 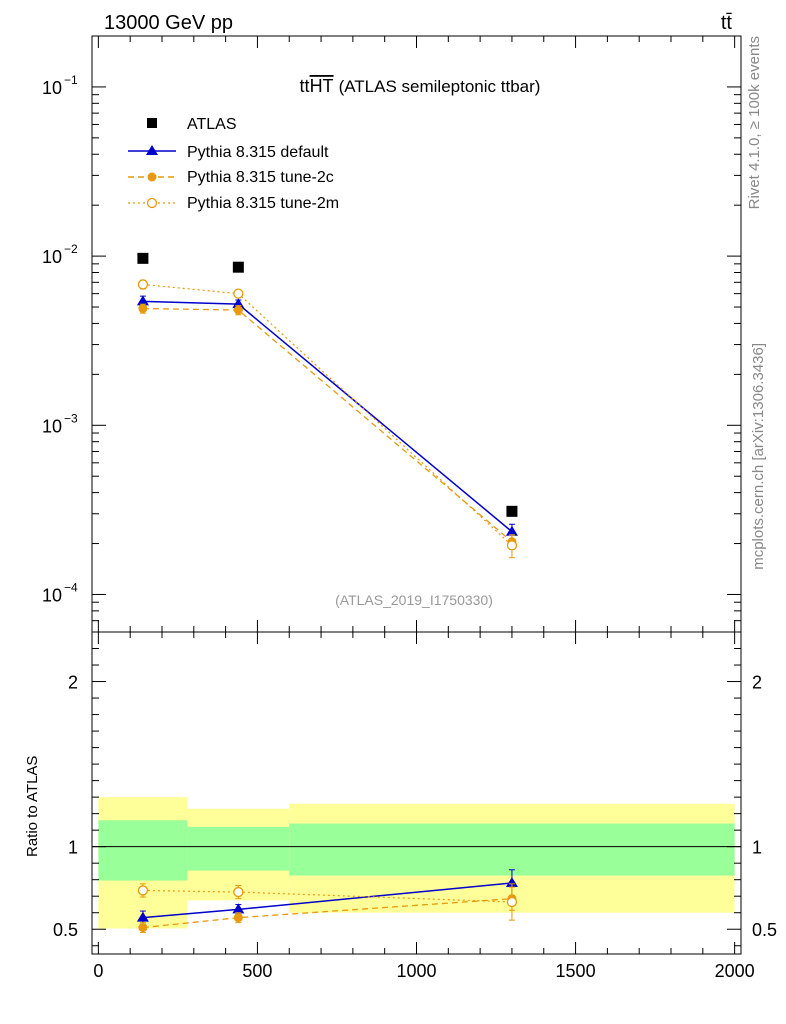 What do you see at coordinates (440, 86) in the screenshot?
I see `plot-title-rest: (ATLAS semileptonic ttbar)` at bounding box center [440, 86].